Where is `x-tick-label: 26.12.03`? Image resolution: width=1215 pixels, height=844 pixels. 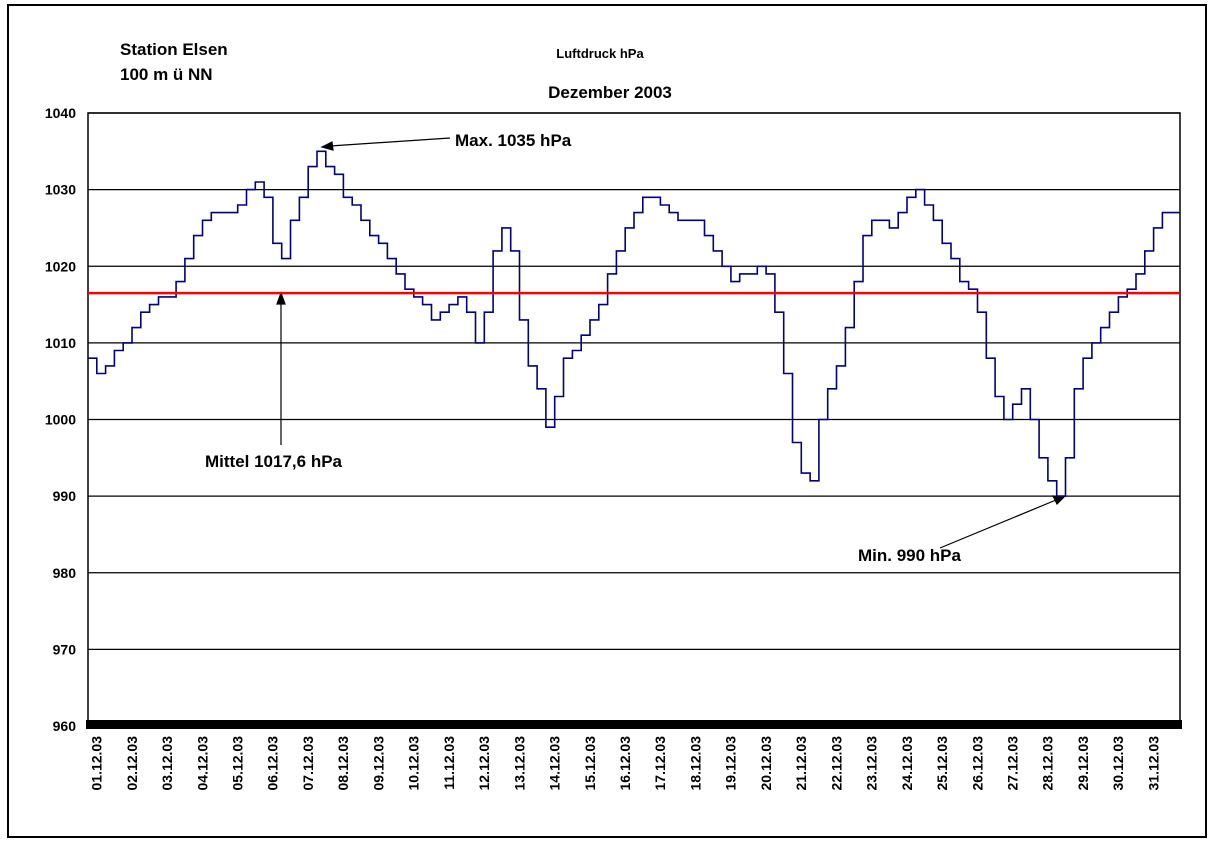 x-tick-label: 26.12.03 is located at coordinates (977, 763).